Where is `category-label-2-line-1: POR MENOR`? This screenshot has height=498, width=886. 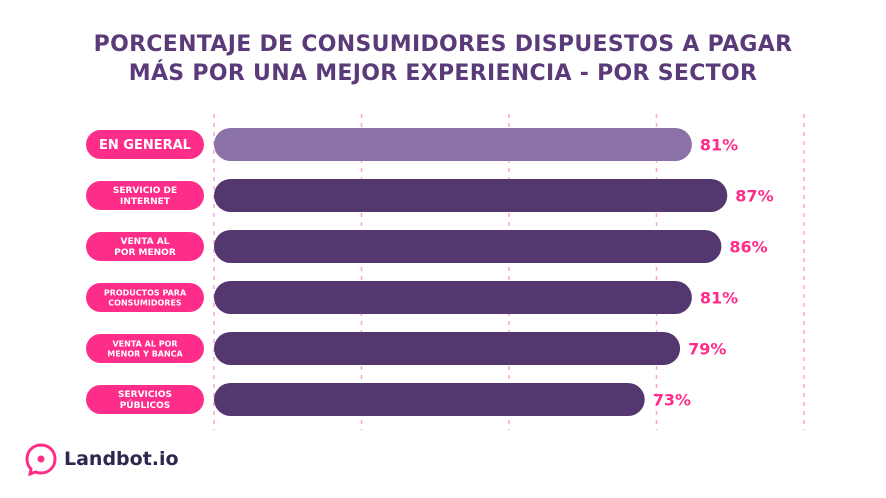 category-label-2-line-1: POR MENOR is located at coordinates (145, 253).